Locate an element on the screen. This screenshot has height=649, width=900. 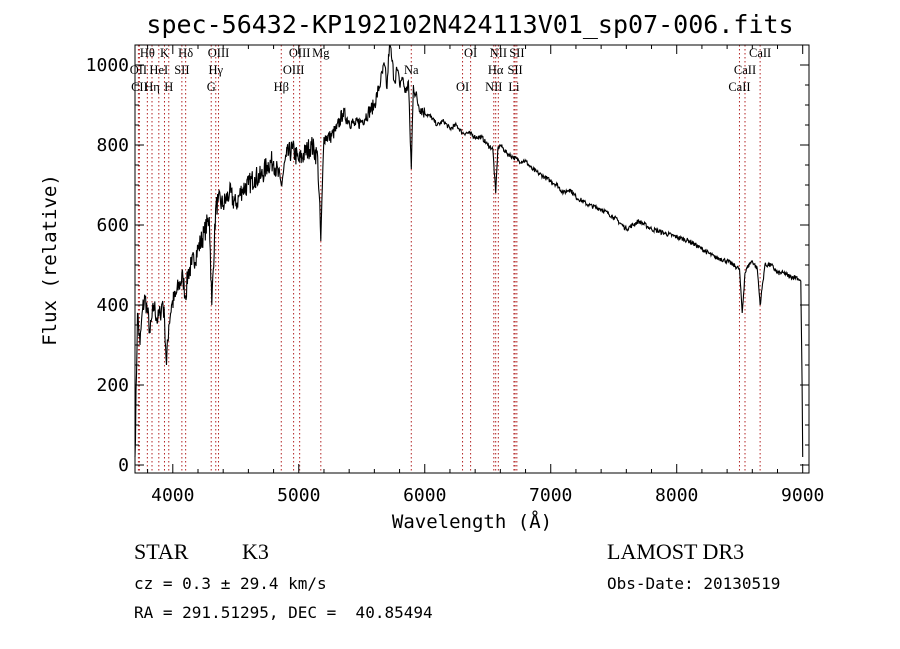
y-tick-label-4: 800 is located at coordinates (112, 145).